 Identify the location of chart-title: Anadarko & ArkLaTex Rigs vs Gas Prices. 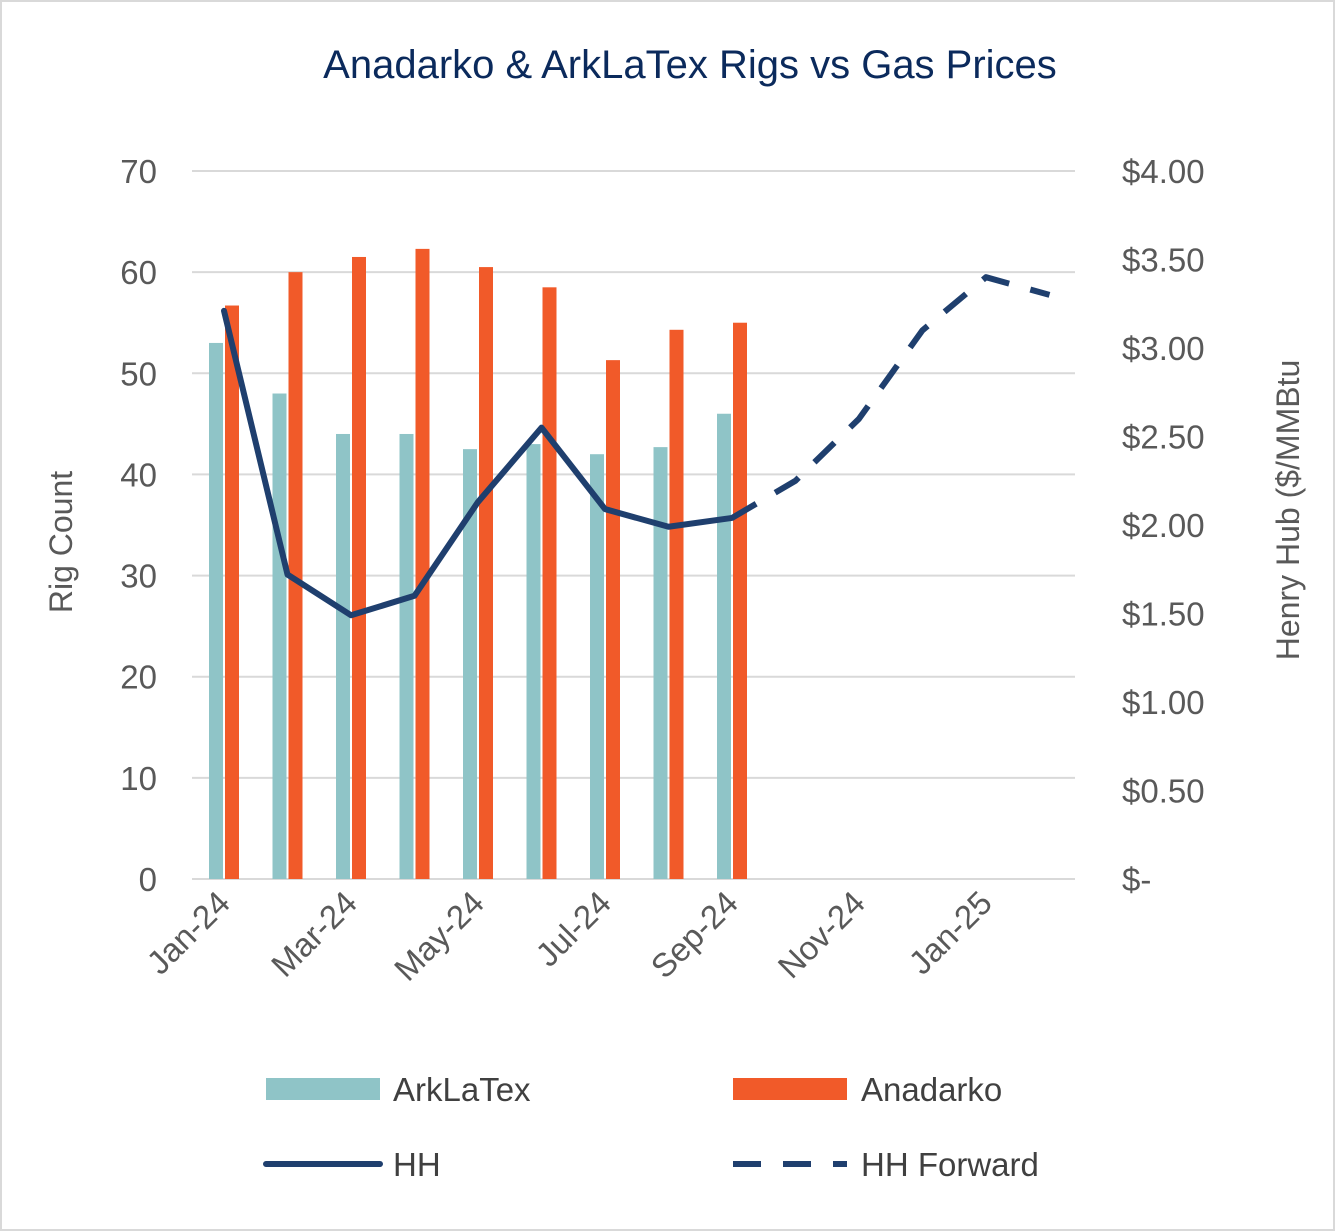
(690, 65).